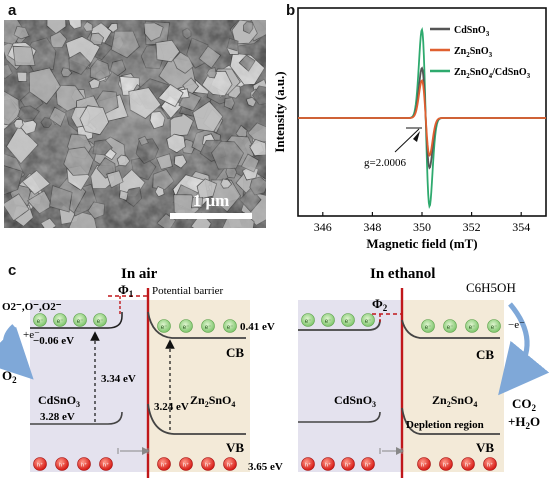 This screenshot has width=550, height=493. I want to click on eth-holes: h⁺ h⁺ h⁺ h⁺ h⁺ h⁺ h⁺ h⁺, so click(399, 464).